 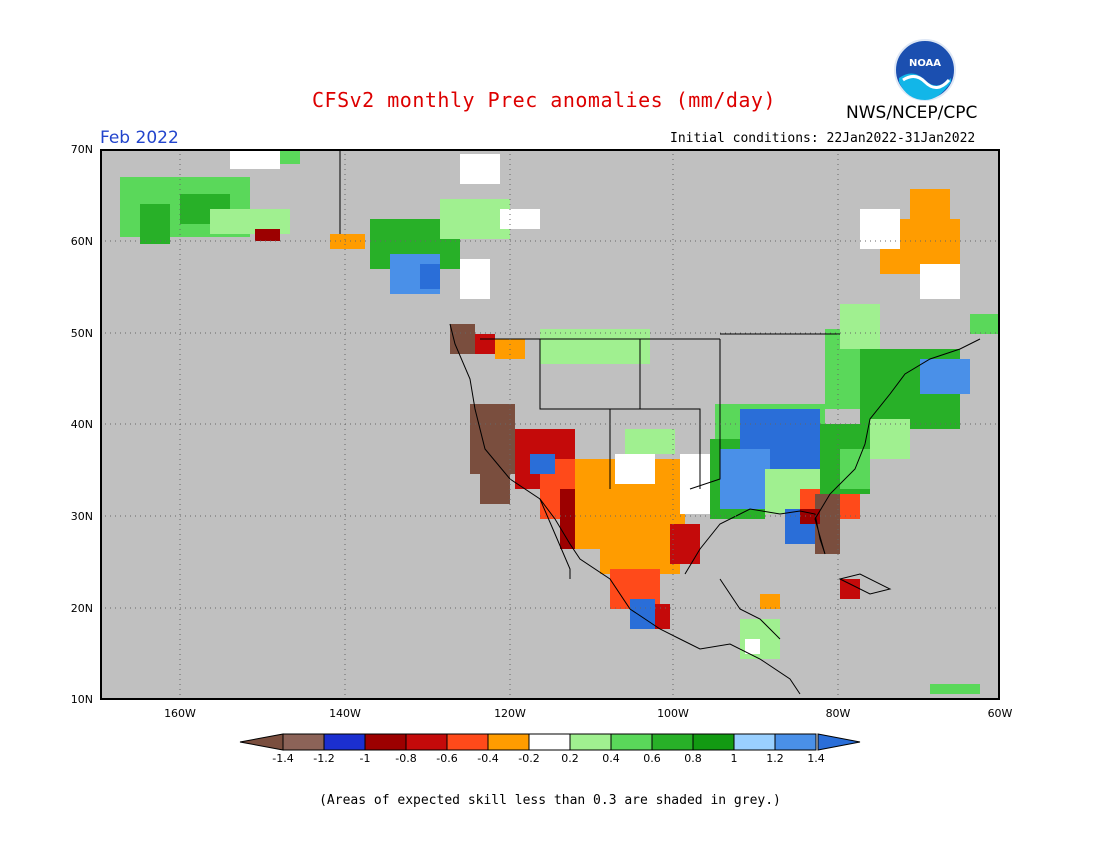 I want to click on lat-label-10n: 10N, so click(x=81, y=699).